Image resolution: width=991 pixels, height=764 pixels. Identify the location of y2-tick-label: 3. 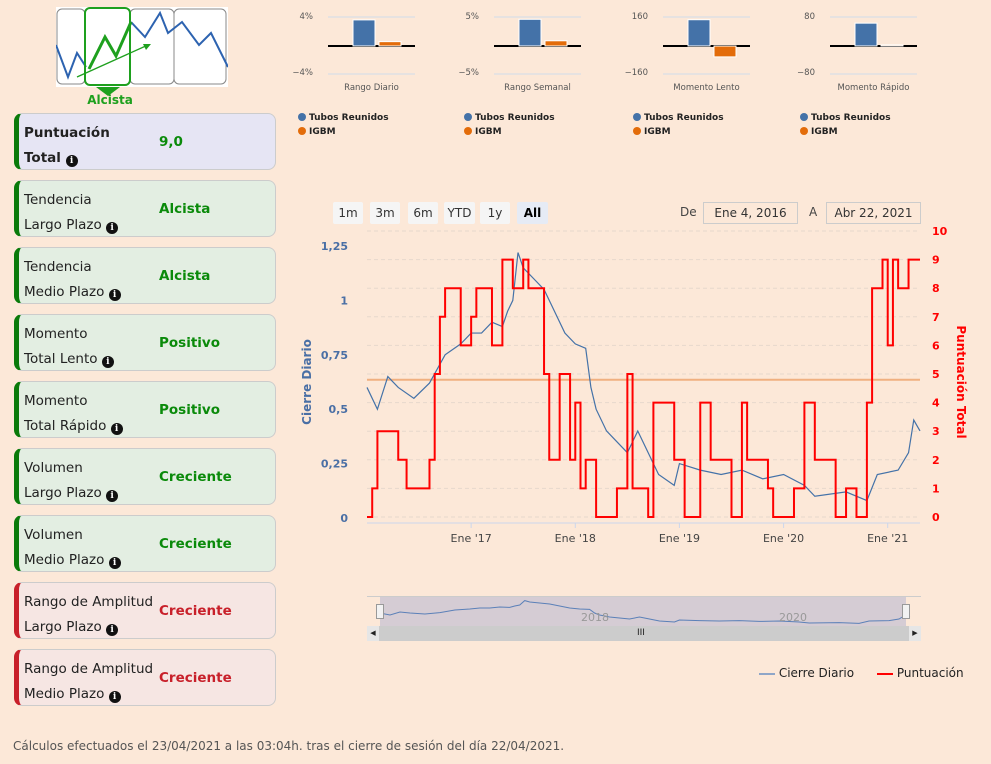
(936, 431).